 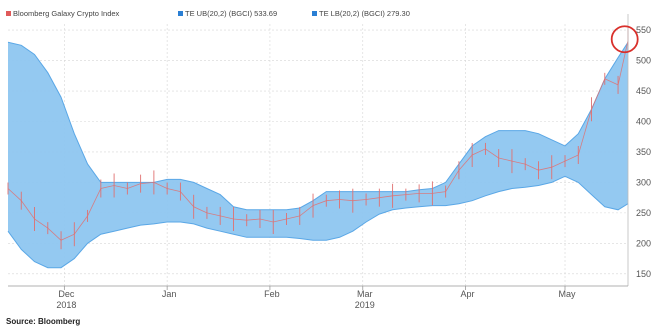 I want to click on y-tick-label-450: 450, so click(x=643, y=91).